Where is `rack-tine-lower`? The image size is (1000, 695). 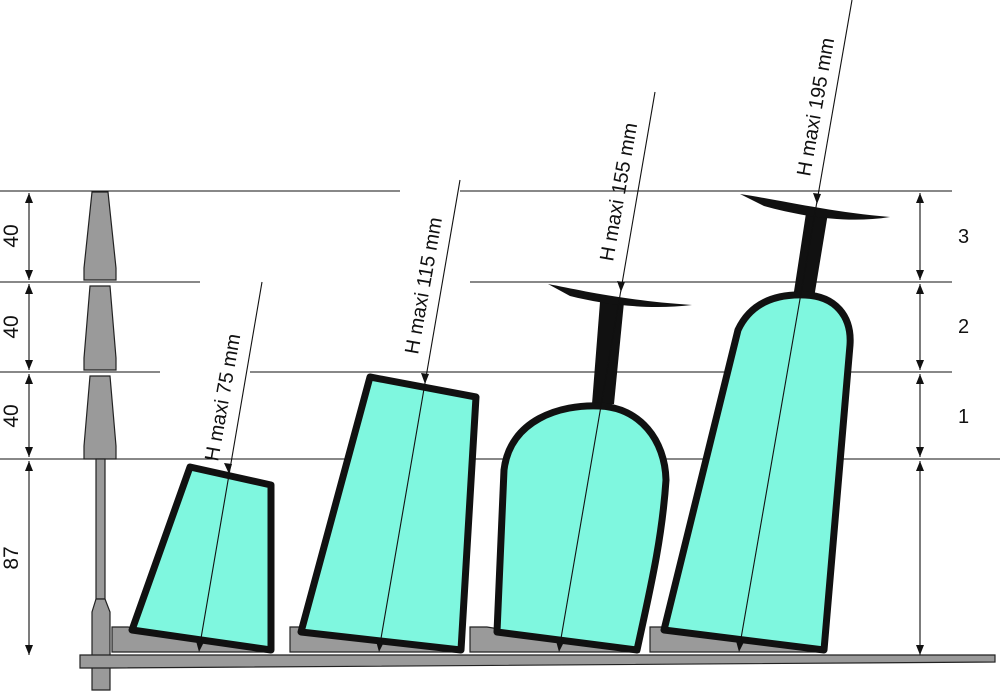
rack-tine-lower is located at coordinates (100, 417).